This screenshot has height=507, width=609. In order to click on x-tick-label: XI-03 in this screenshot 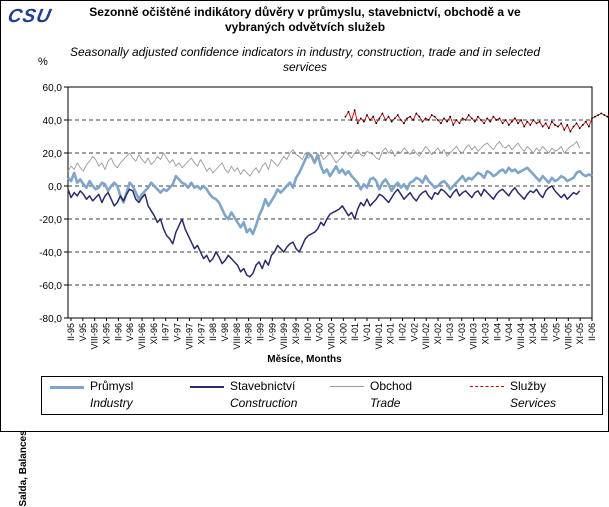, I will do `click(485, 334)`.